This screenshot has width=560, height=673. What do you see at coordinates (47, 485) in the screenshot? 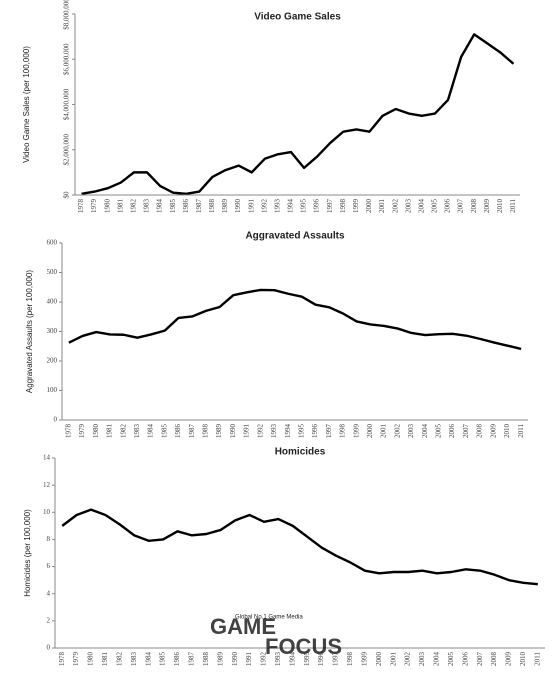
I see `y-tick-label: 12` at bounding box center [47, 485].